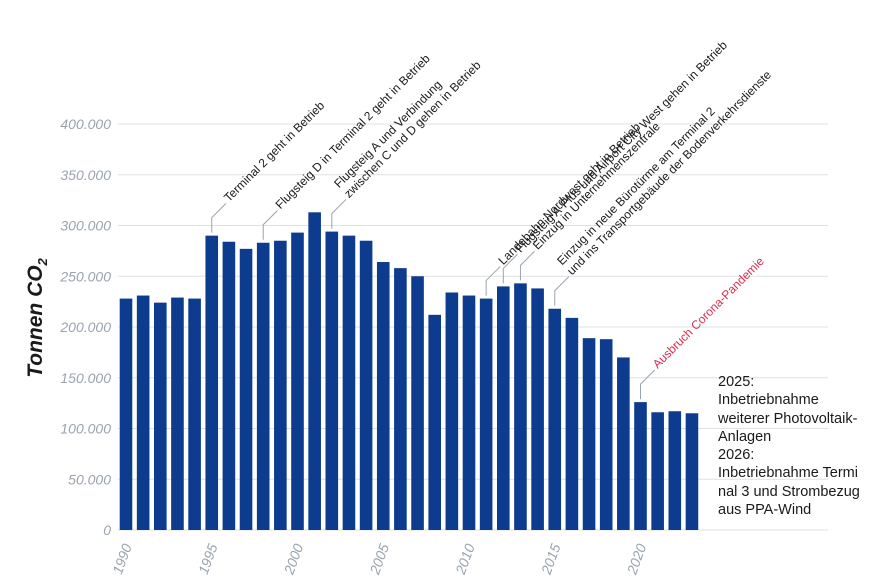 This screenshot has height=580, width=877. Describe the element at coordinates (383, 396) in the screenshot. I see `bar-2005` at that location.